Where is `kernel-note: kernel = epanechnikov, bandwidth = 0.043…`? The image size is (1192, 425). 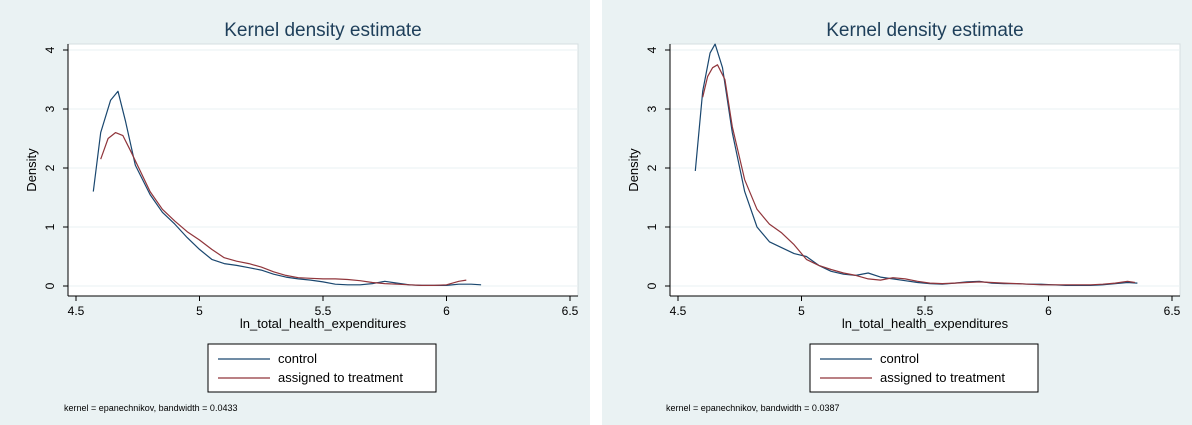
kernel-note: kernel = epanechnikov, bandwidth = 0.043… is located at coordinates (150, 408).